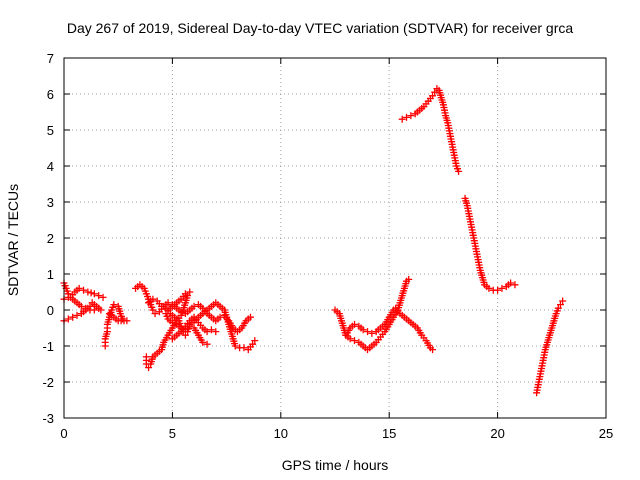 This screenshot has height=480, width=640. What do you see at coordinates (389, 329) in the screenshot?
I see `series-seg10` at bounding box center [389, 329].